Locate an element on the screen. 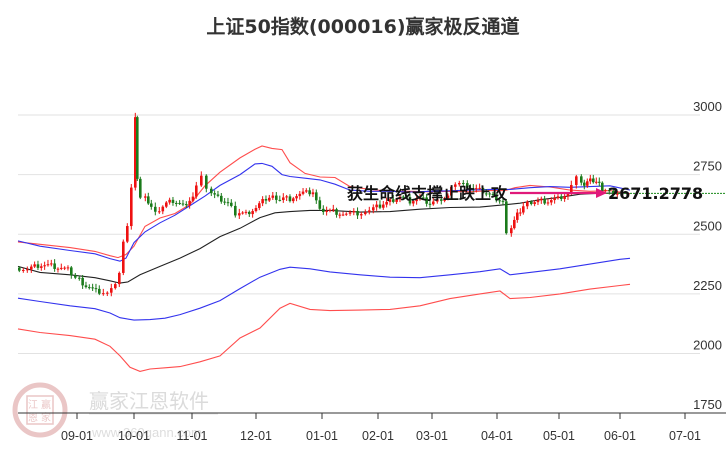 This screenshot has height=450, width=726. x-tick-label: 11-01 is located at coordinates (191, 436).